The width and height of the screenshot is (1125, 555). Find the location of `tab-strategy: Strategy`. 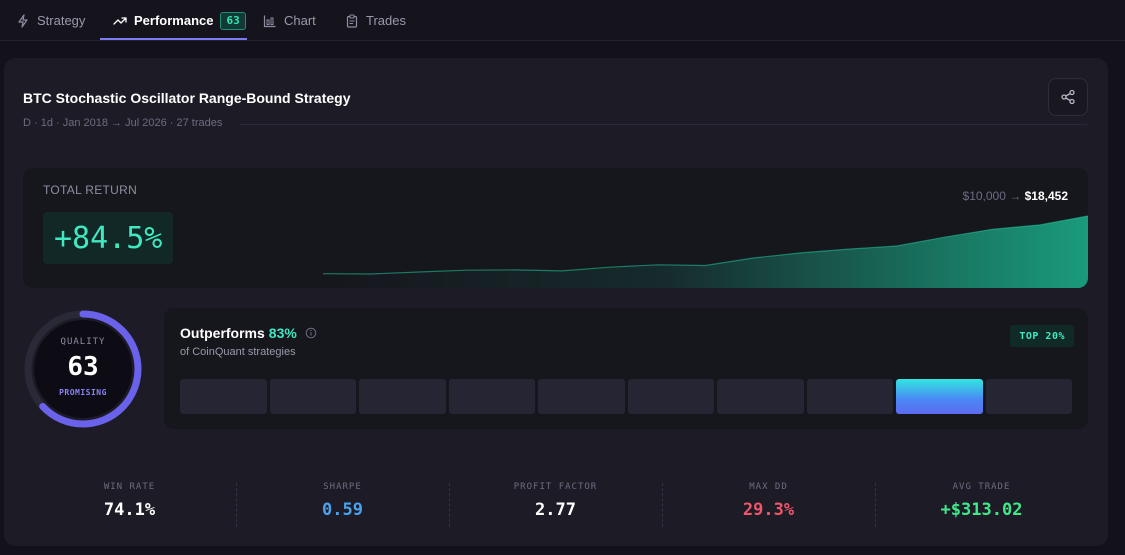

tab-strategy: Strategy is located at coordinates (50, 20).